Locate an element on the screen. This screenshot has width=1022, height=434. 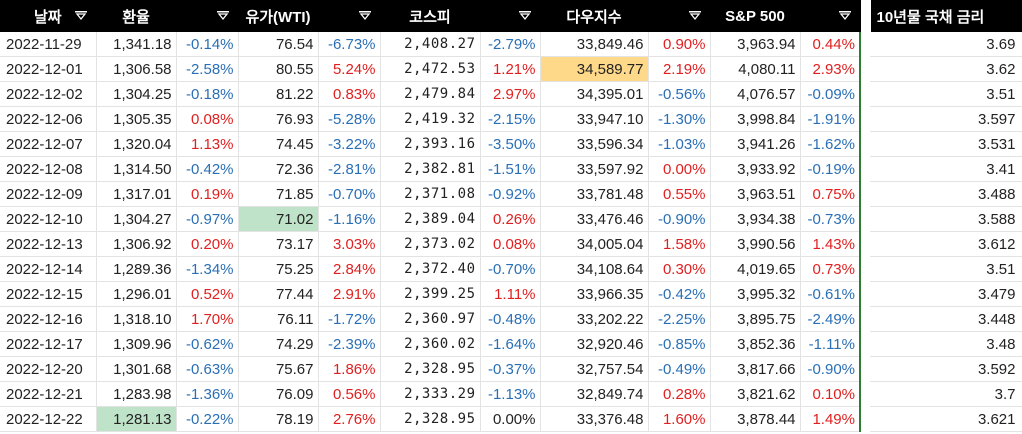
cell-oil: 74.29 is located at coordinates (278, 344).